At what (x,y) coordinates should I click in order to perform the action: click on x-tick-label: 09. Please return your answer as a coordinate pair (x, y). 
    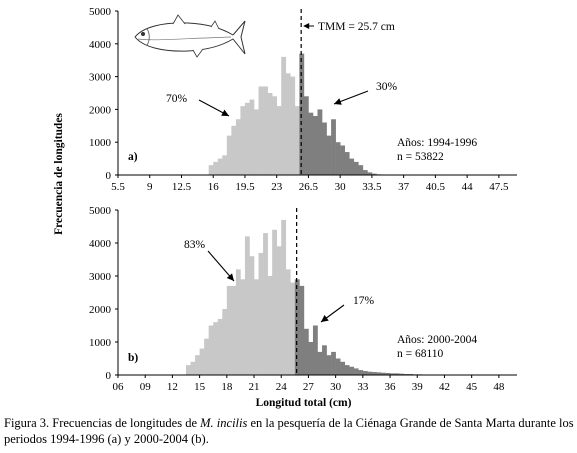
    Looking at the image, I should click on (146, 387).